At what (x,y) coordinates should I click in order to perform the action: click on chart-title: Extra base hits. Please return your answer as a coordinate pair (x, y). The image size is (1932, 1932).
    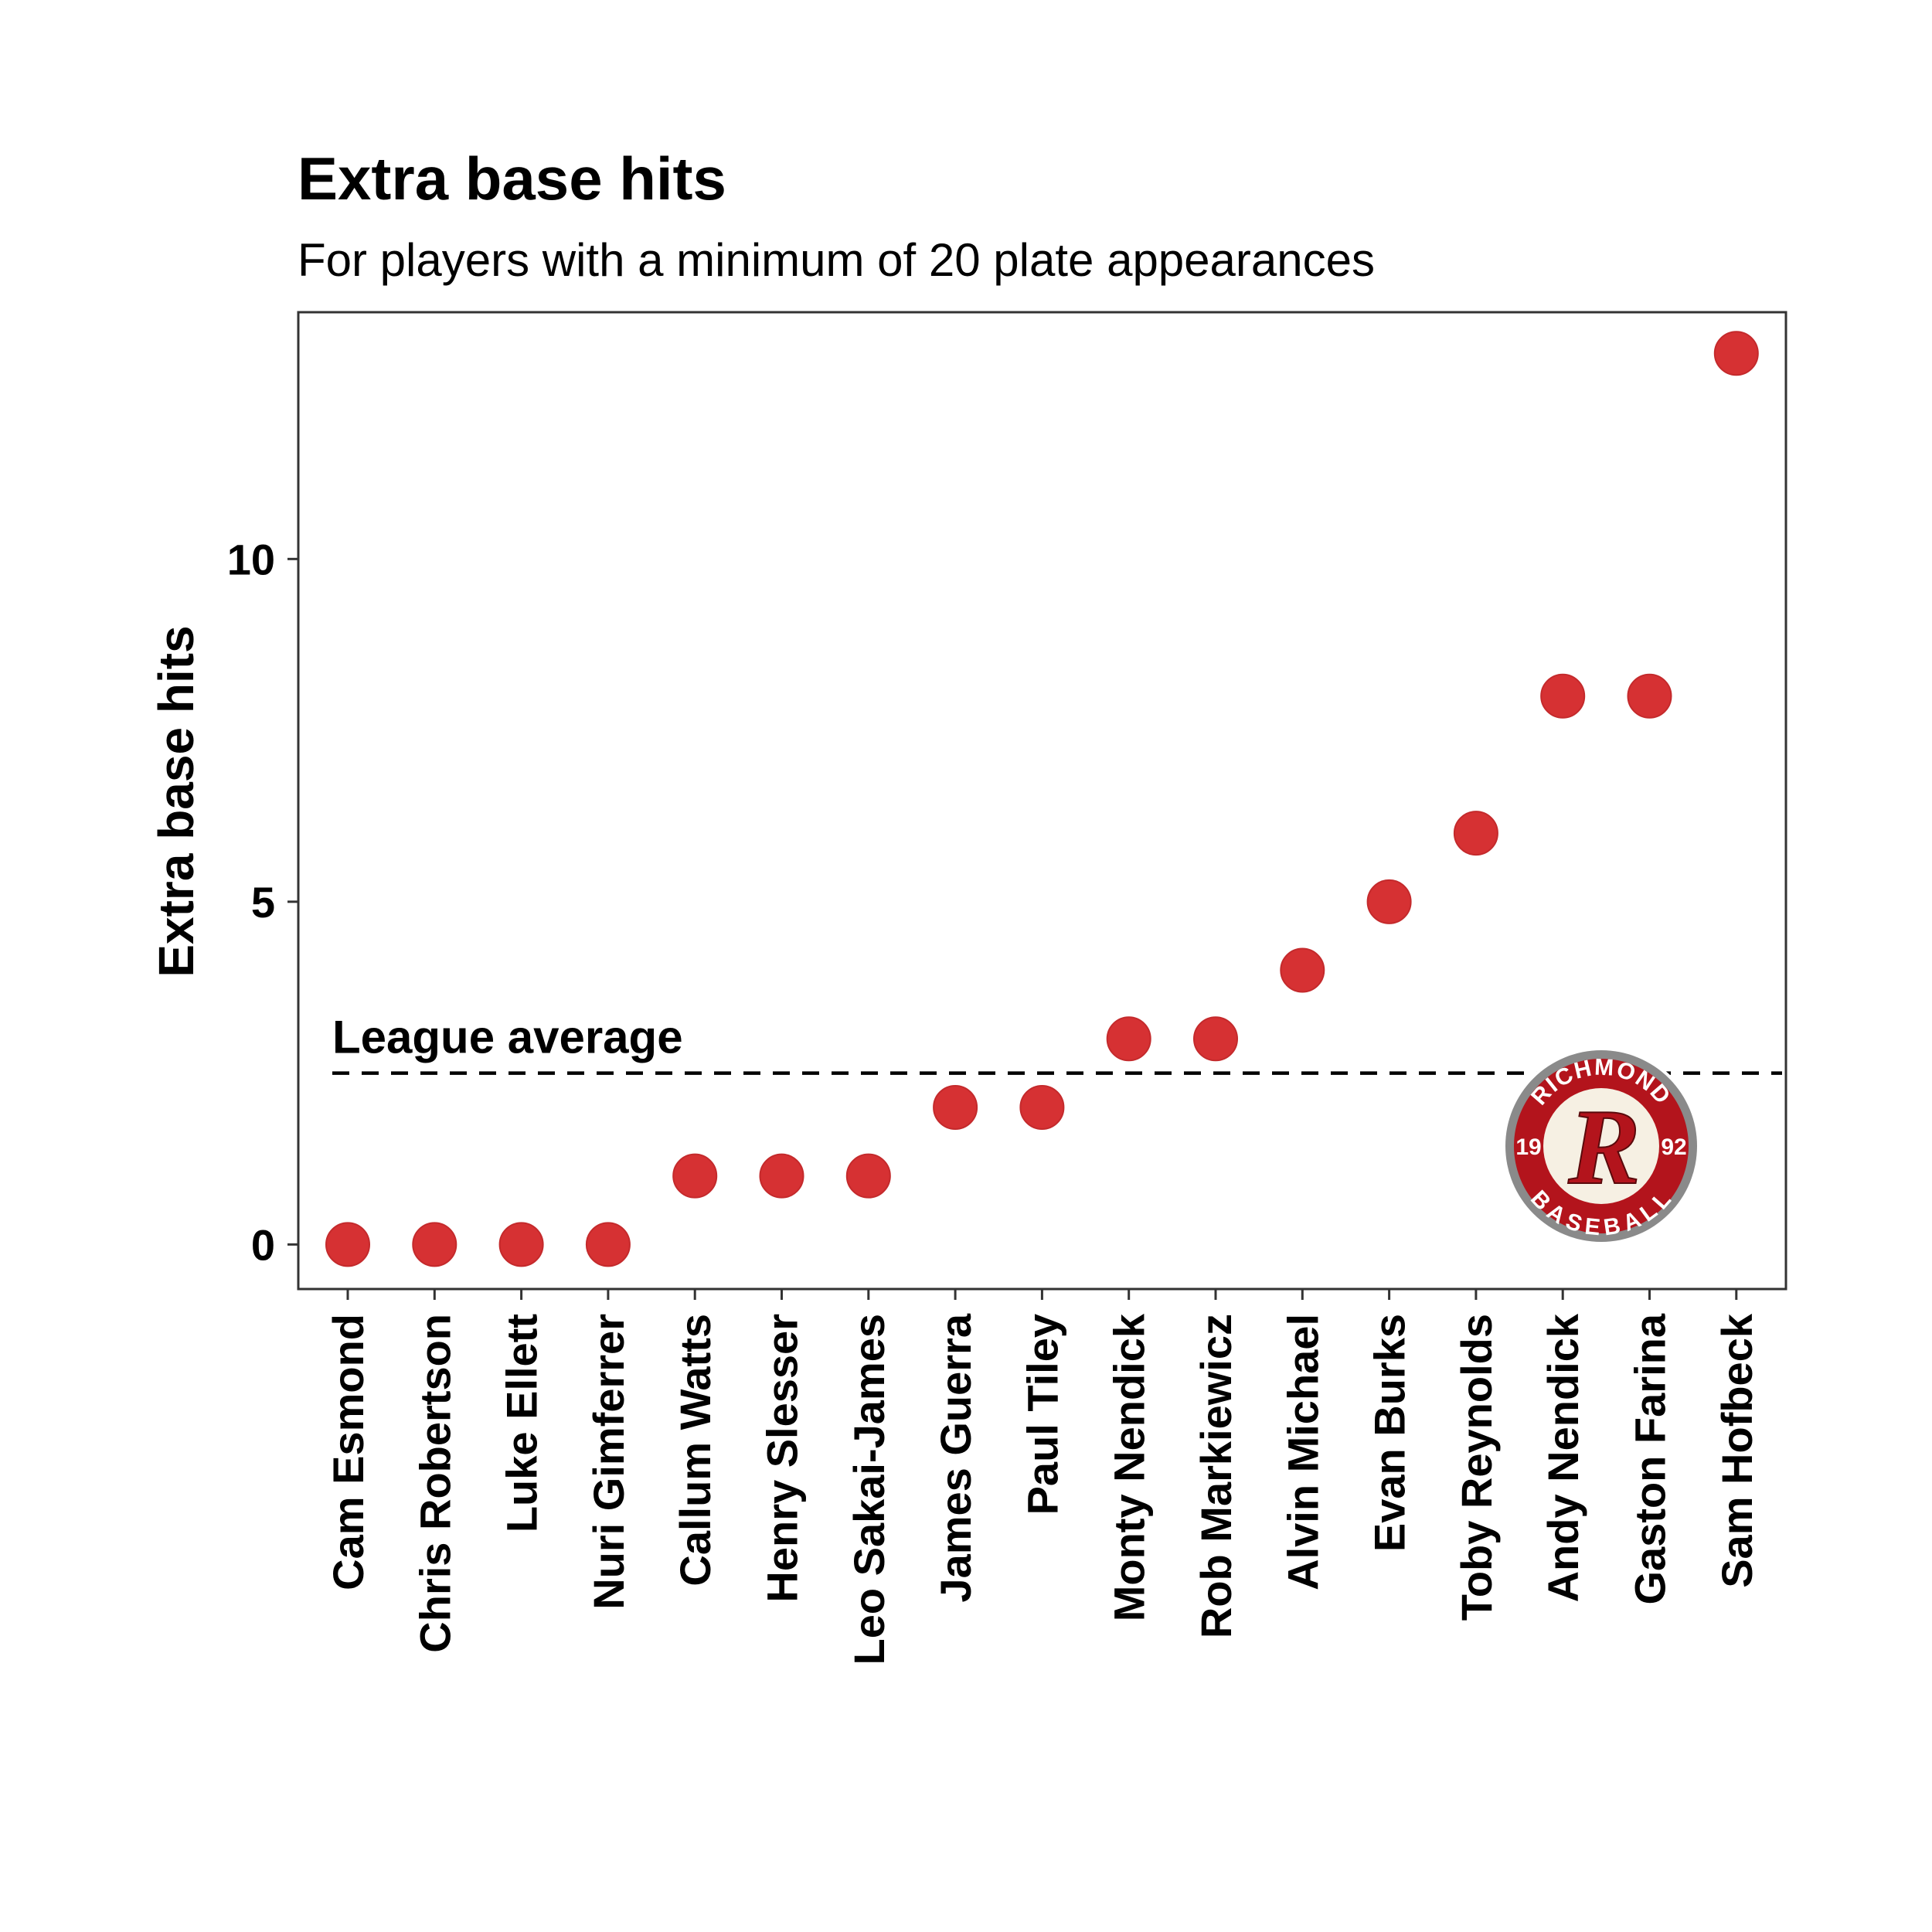
    Looking at the image, I should click on (512, 179).